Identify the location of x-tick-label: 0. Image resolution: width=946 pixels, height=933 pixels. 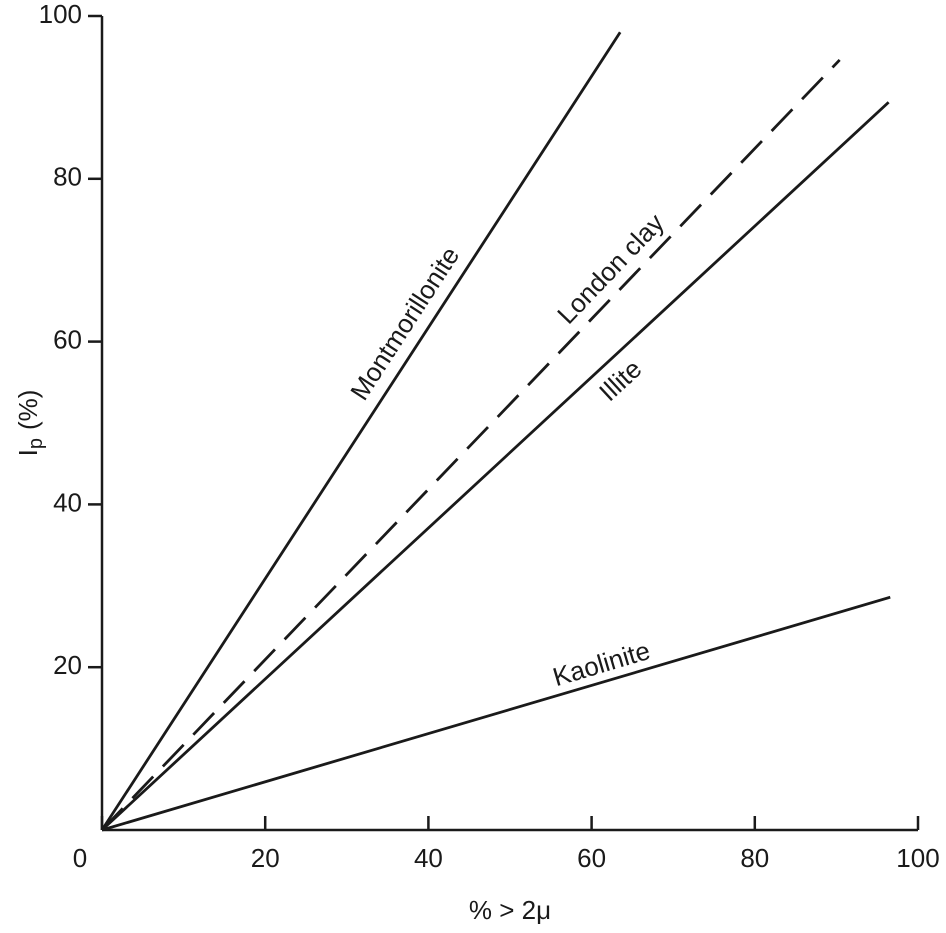
(80, 858).